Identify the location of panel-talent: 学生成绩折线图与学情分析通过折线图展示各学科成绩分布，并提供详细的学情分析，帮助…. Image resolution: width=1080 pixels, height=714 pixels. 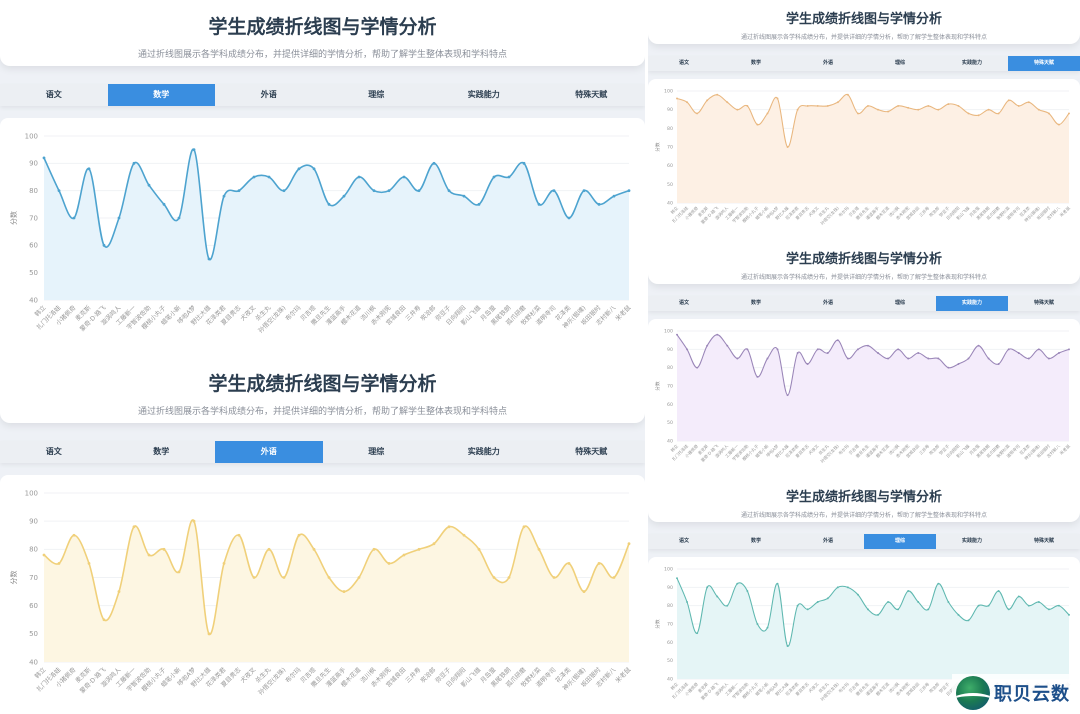
(864, 119).